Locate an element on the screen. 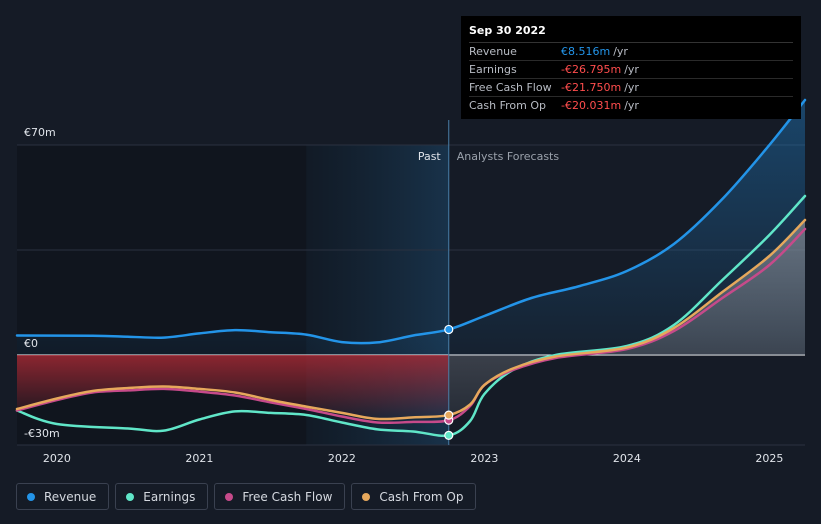 This screenshot has width=821, height=524. legend-item-revenue: Revenue is located at coordinates (63, 496).